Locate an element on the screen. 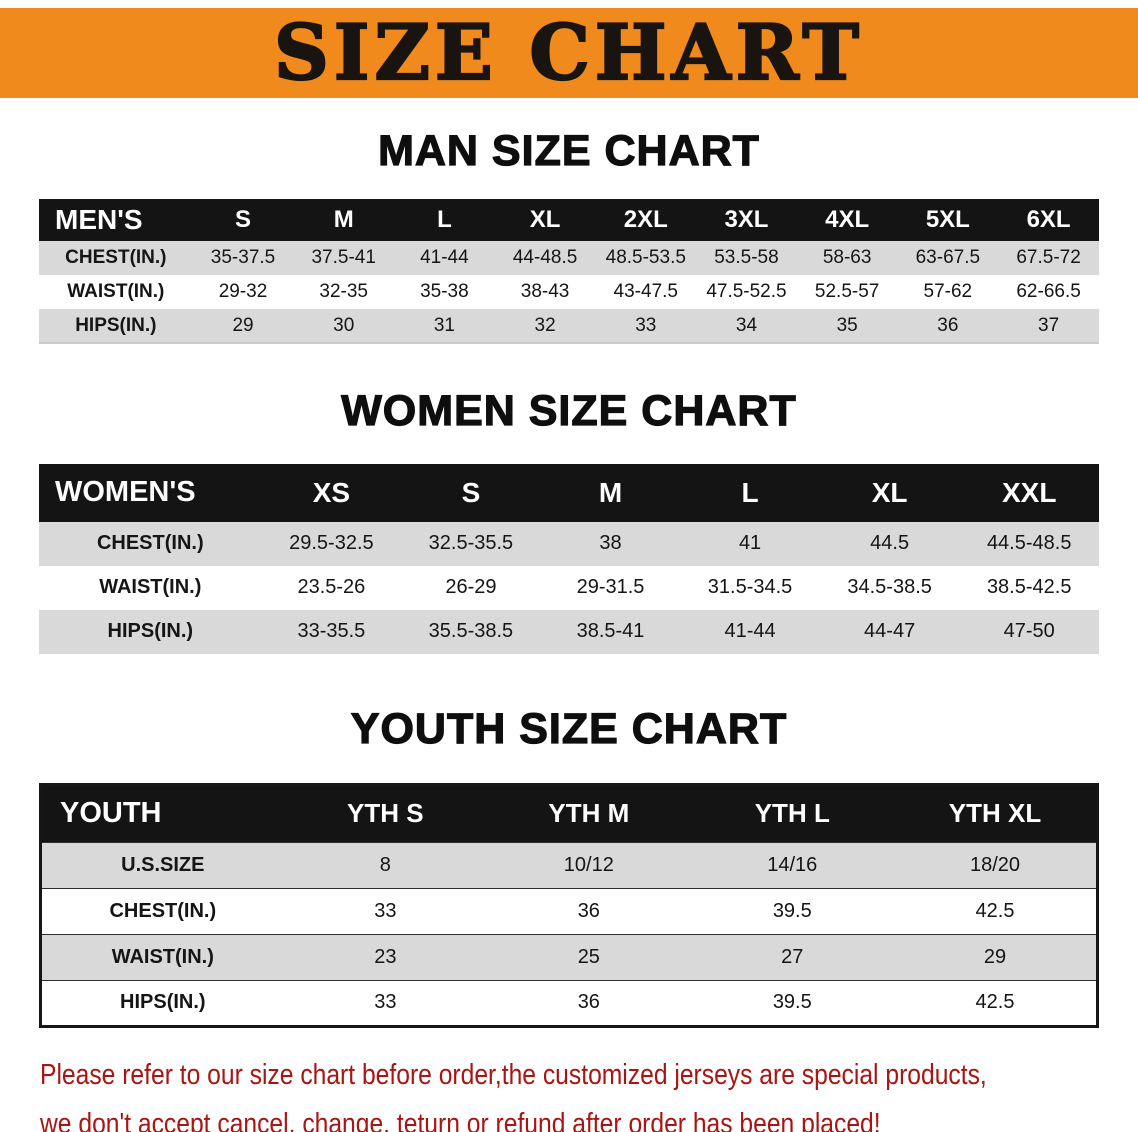  women-section-heading: WOMEN SIZE CHART is located at coordinates (569, 411).